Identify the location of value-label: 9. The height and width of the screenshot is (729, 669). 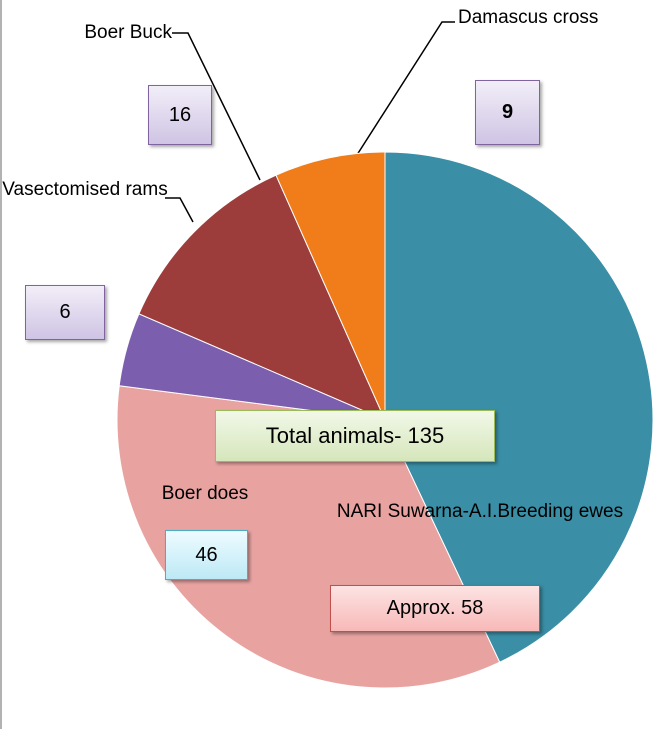
(507, 112).